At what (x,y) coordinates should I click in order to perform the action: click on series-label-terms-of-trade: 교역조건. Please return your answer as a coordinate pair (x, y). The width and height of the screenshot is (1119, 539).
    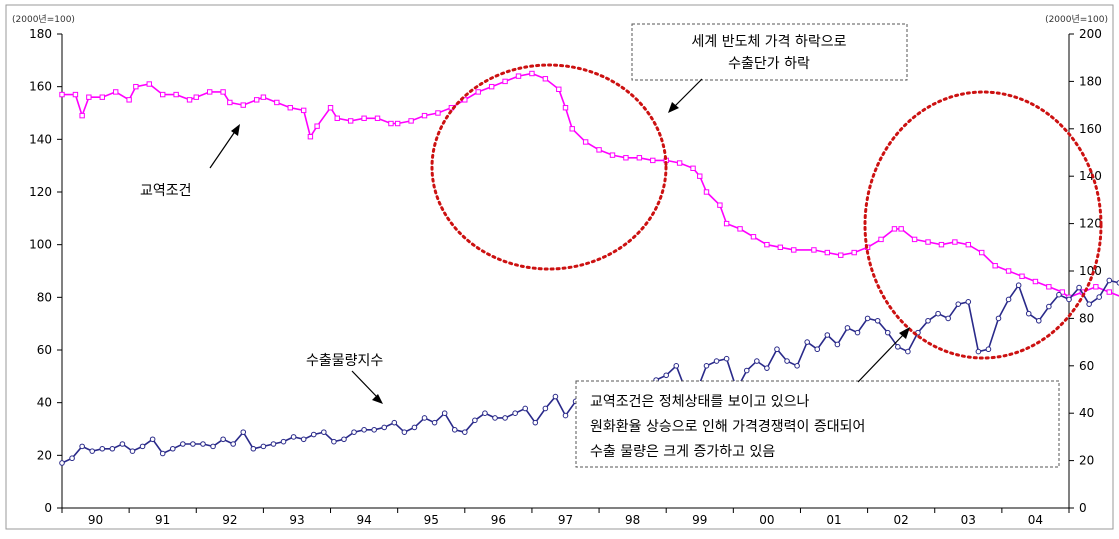
    Looking at the image, I should click on (166, 191).